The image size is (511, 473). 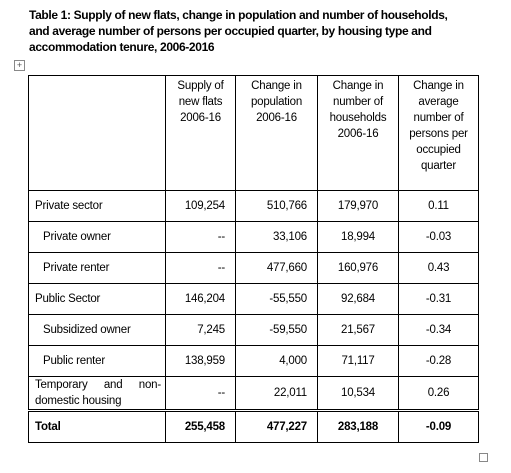 I want to click on row-label: Subsidized owner, so click(x=97, y=330).